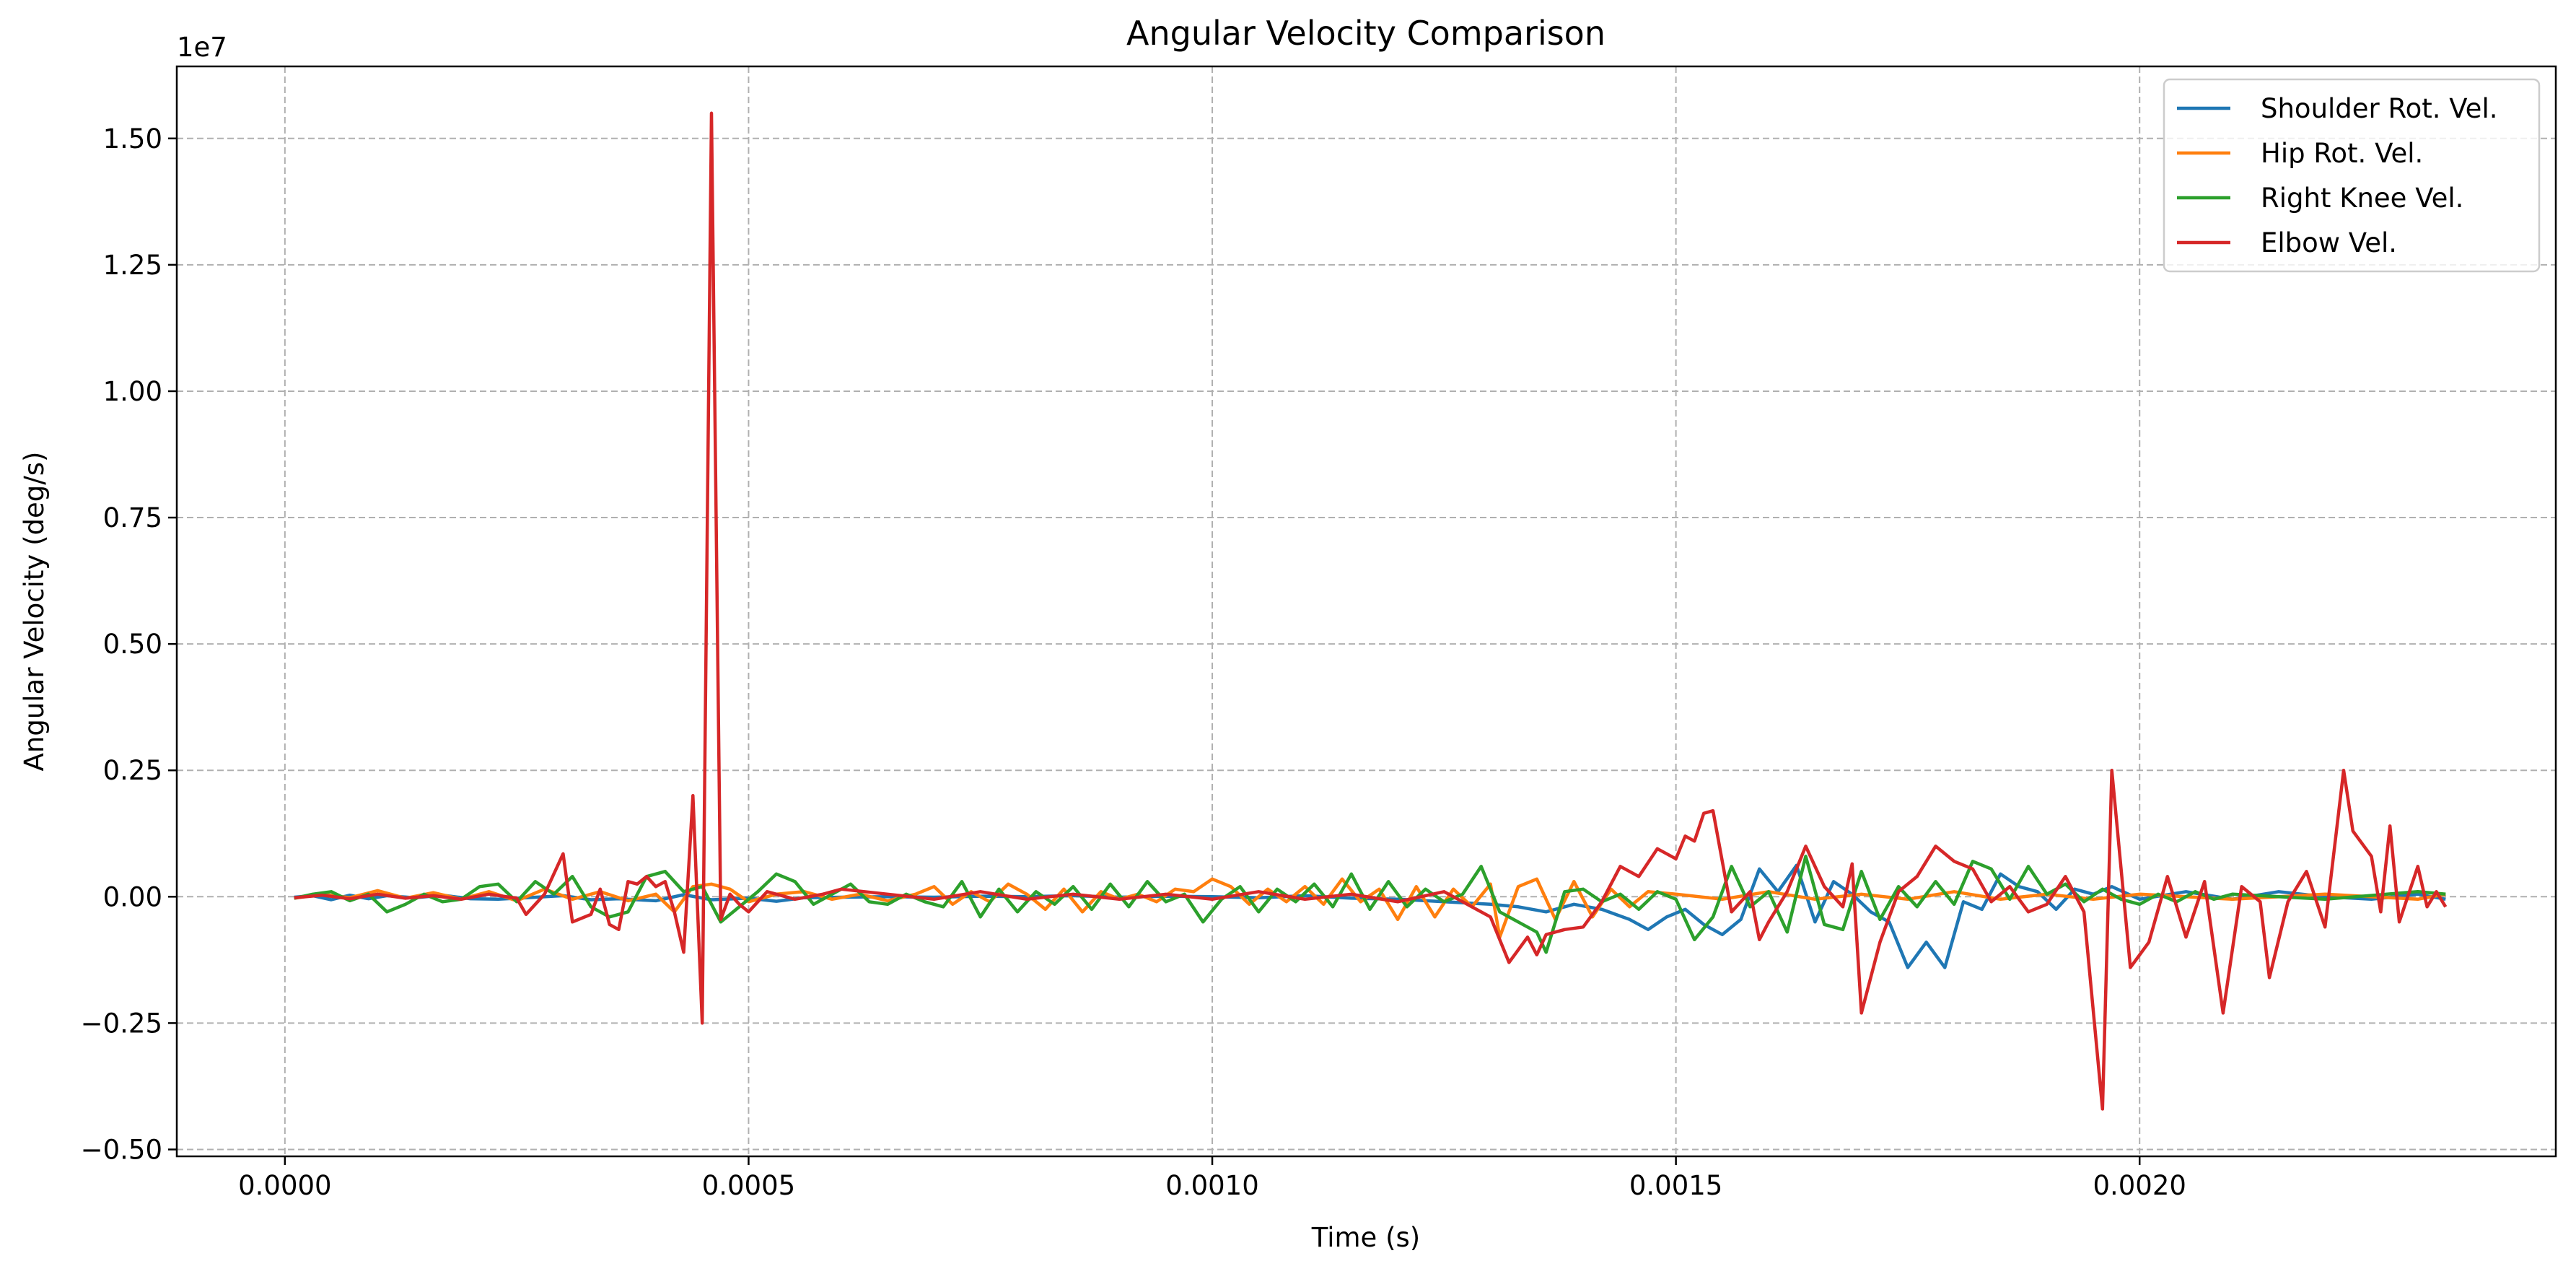  Describe the element at coordinates (132, 265) in the screenshot. I see `y-tick-label: 1.25` at that location.